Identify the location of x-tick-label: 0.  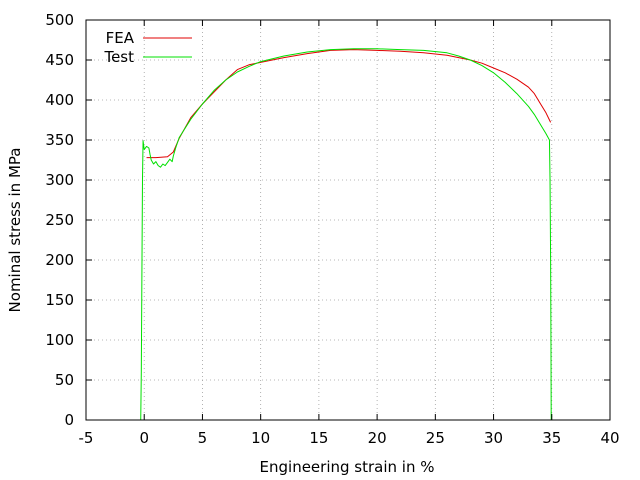
(144, 438).